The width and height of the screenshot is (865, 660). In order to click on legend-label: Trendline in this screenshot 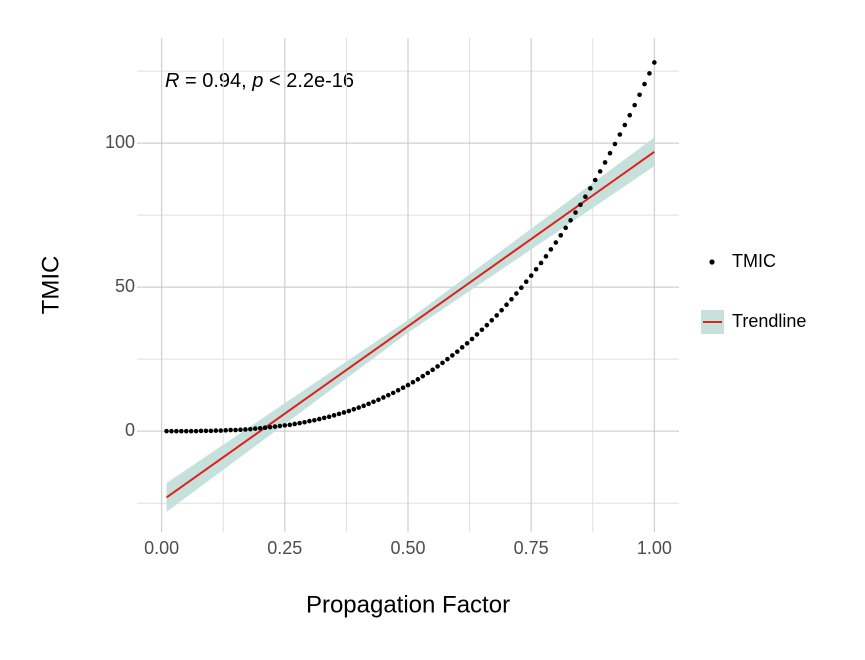, I will do `click(769, 321)`.